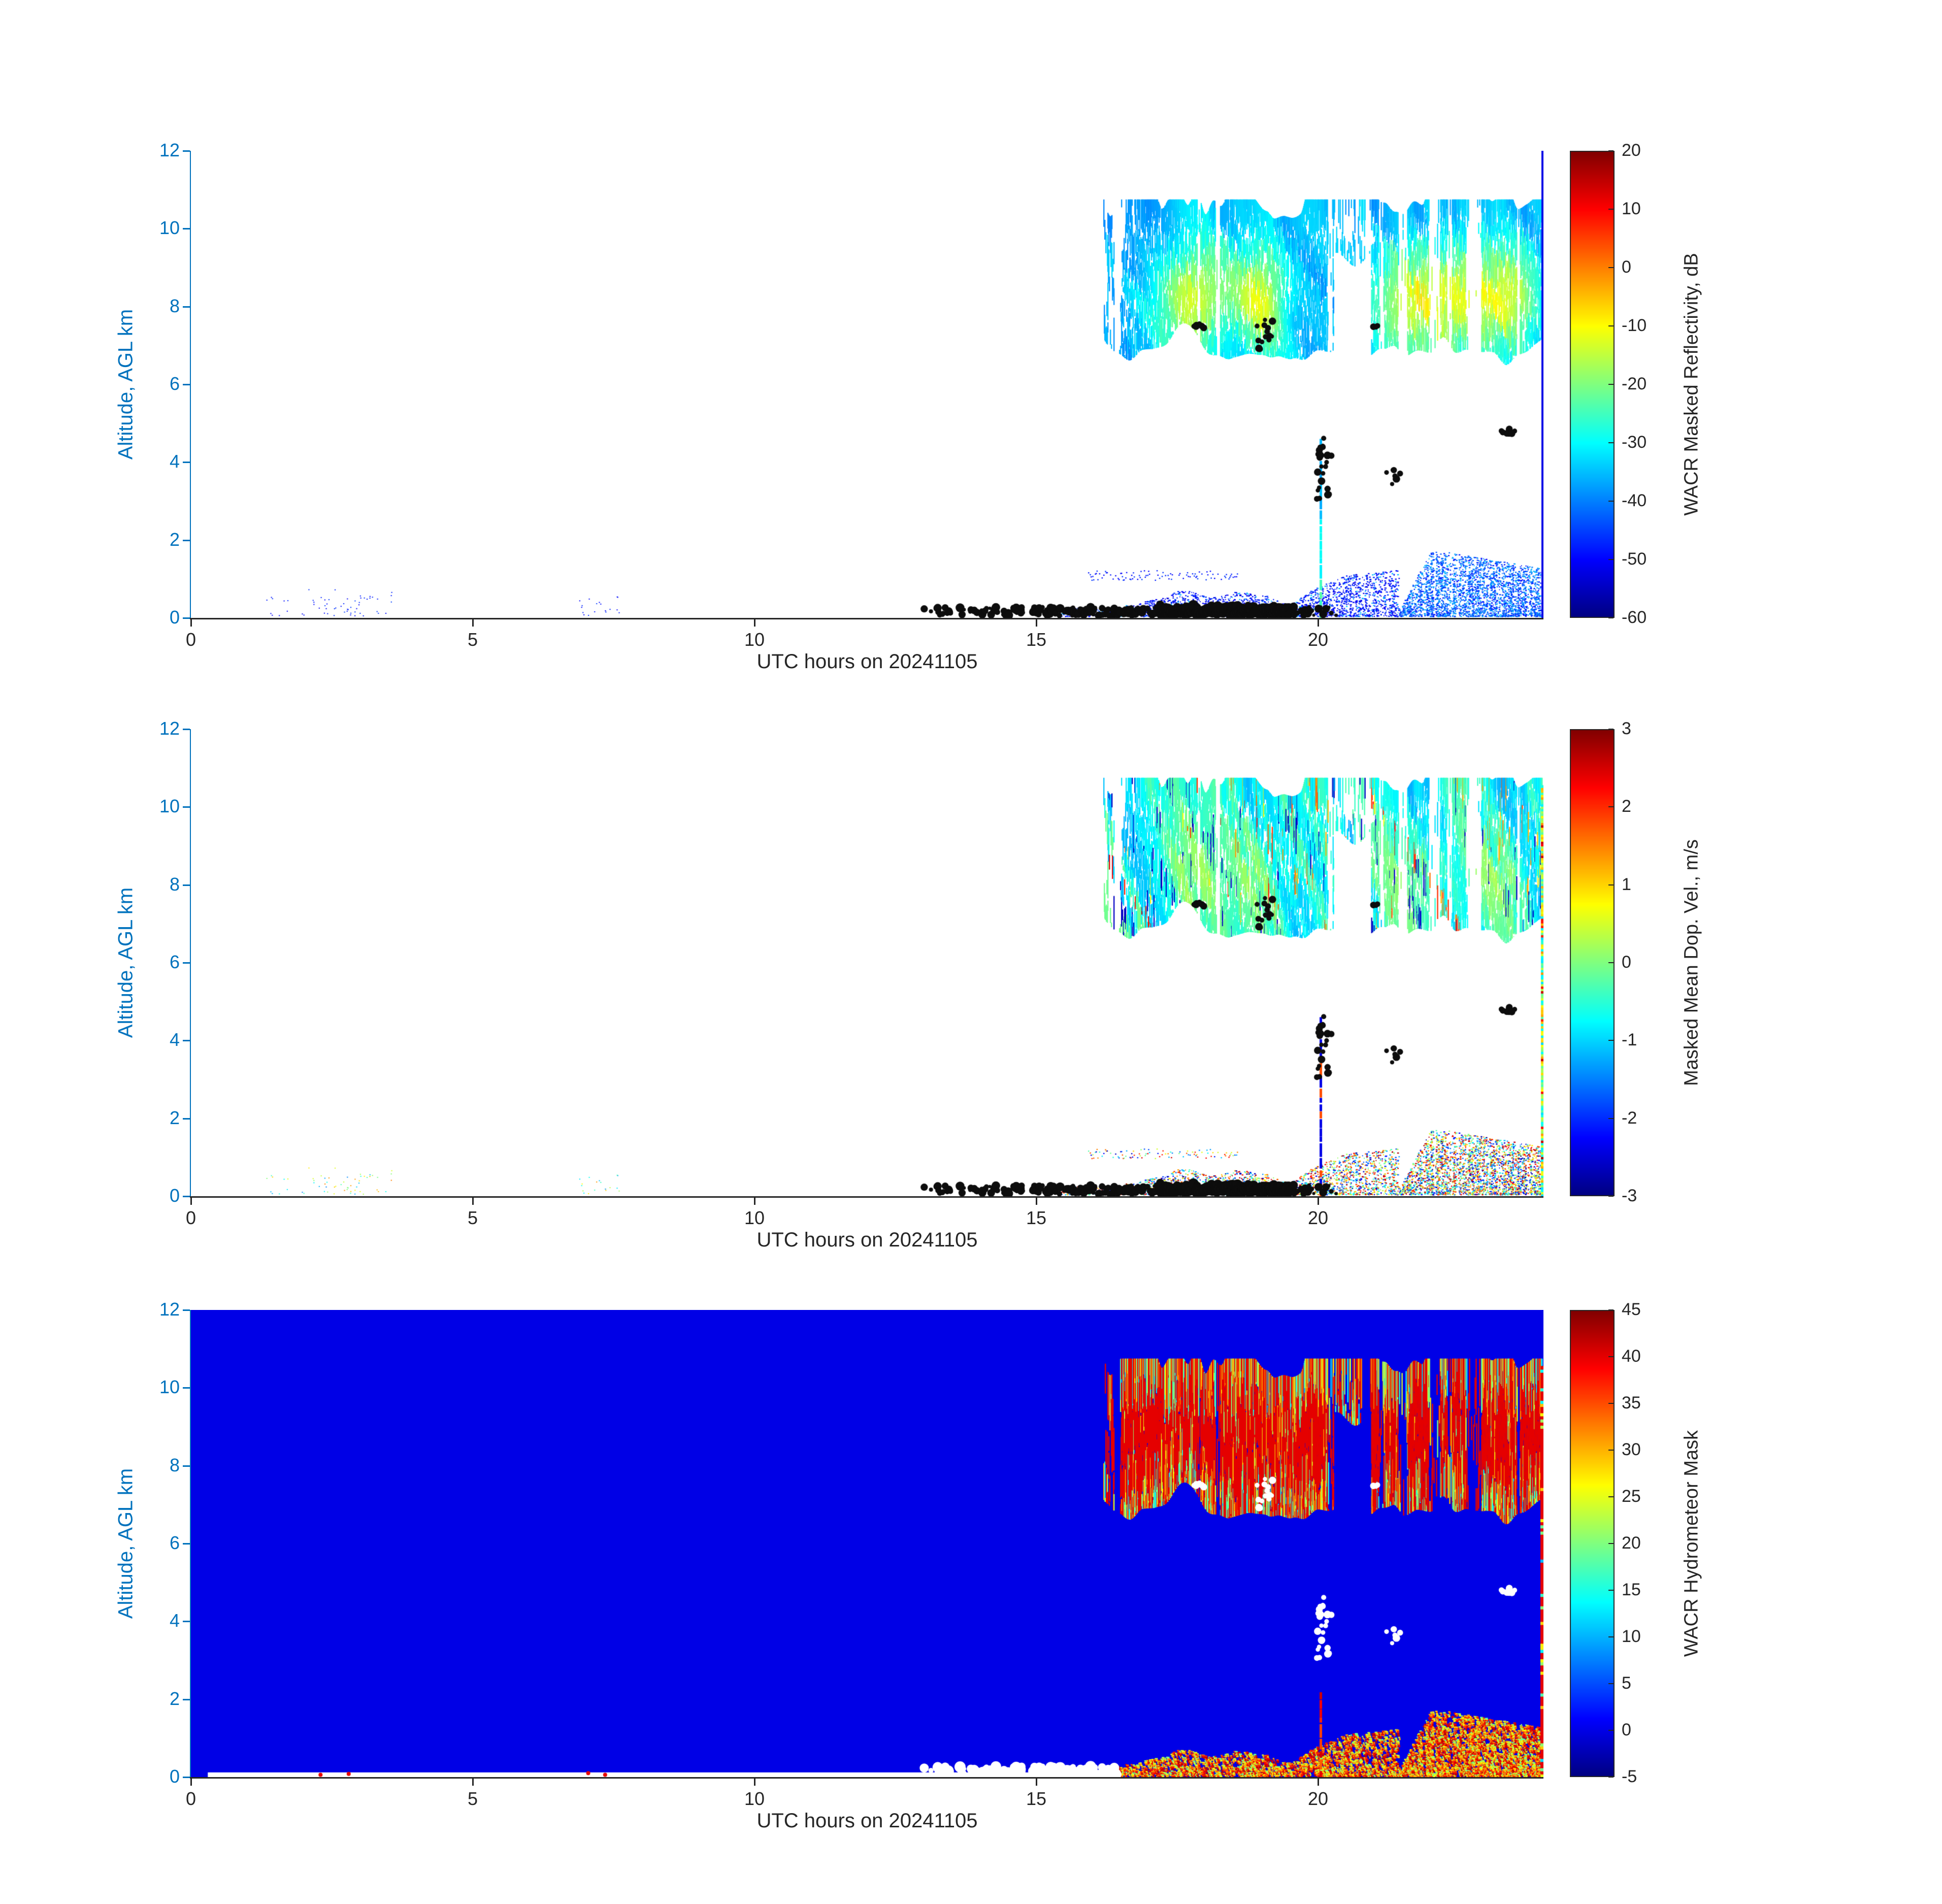 The image size is (1942, 1904). What do you see at coordinates (1626, 807) in the screenshot?
I see `colorbar-tick-label: 2` at bounding box center [1626, 807].